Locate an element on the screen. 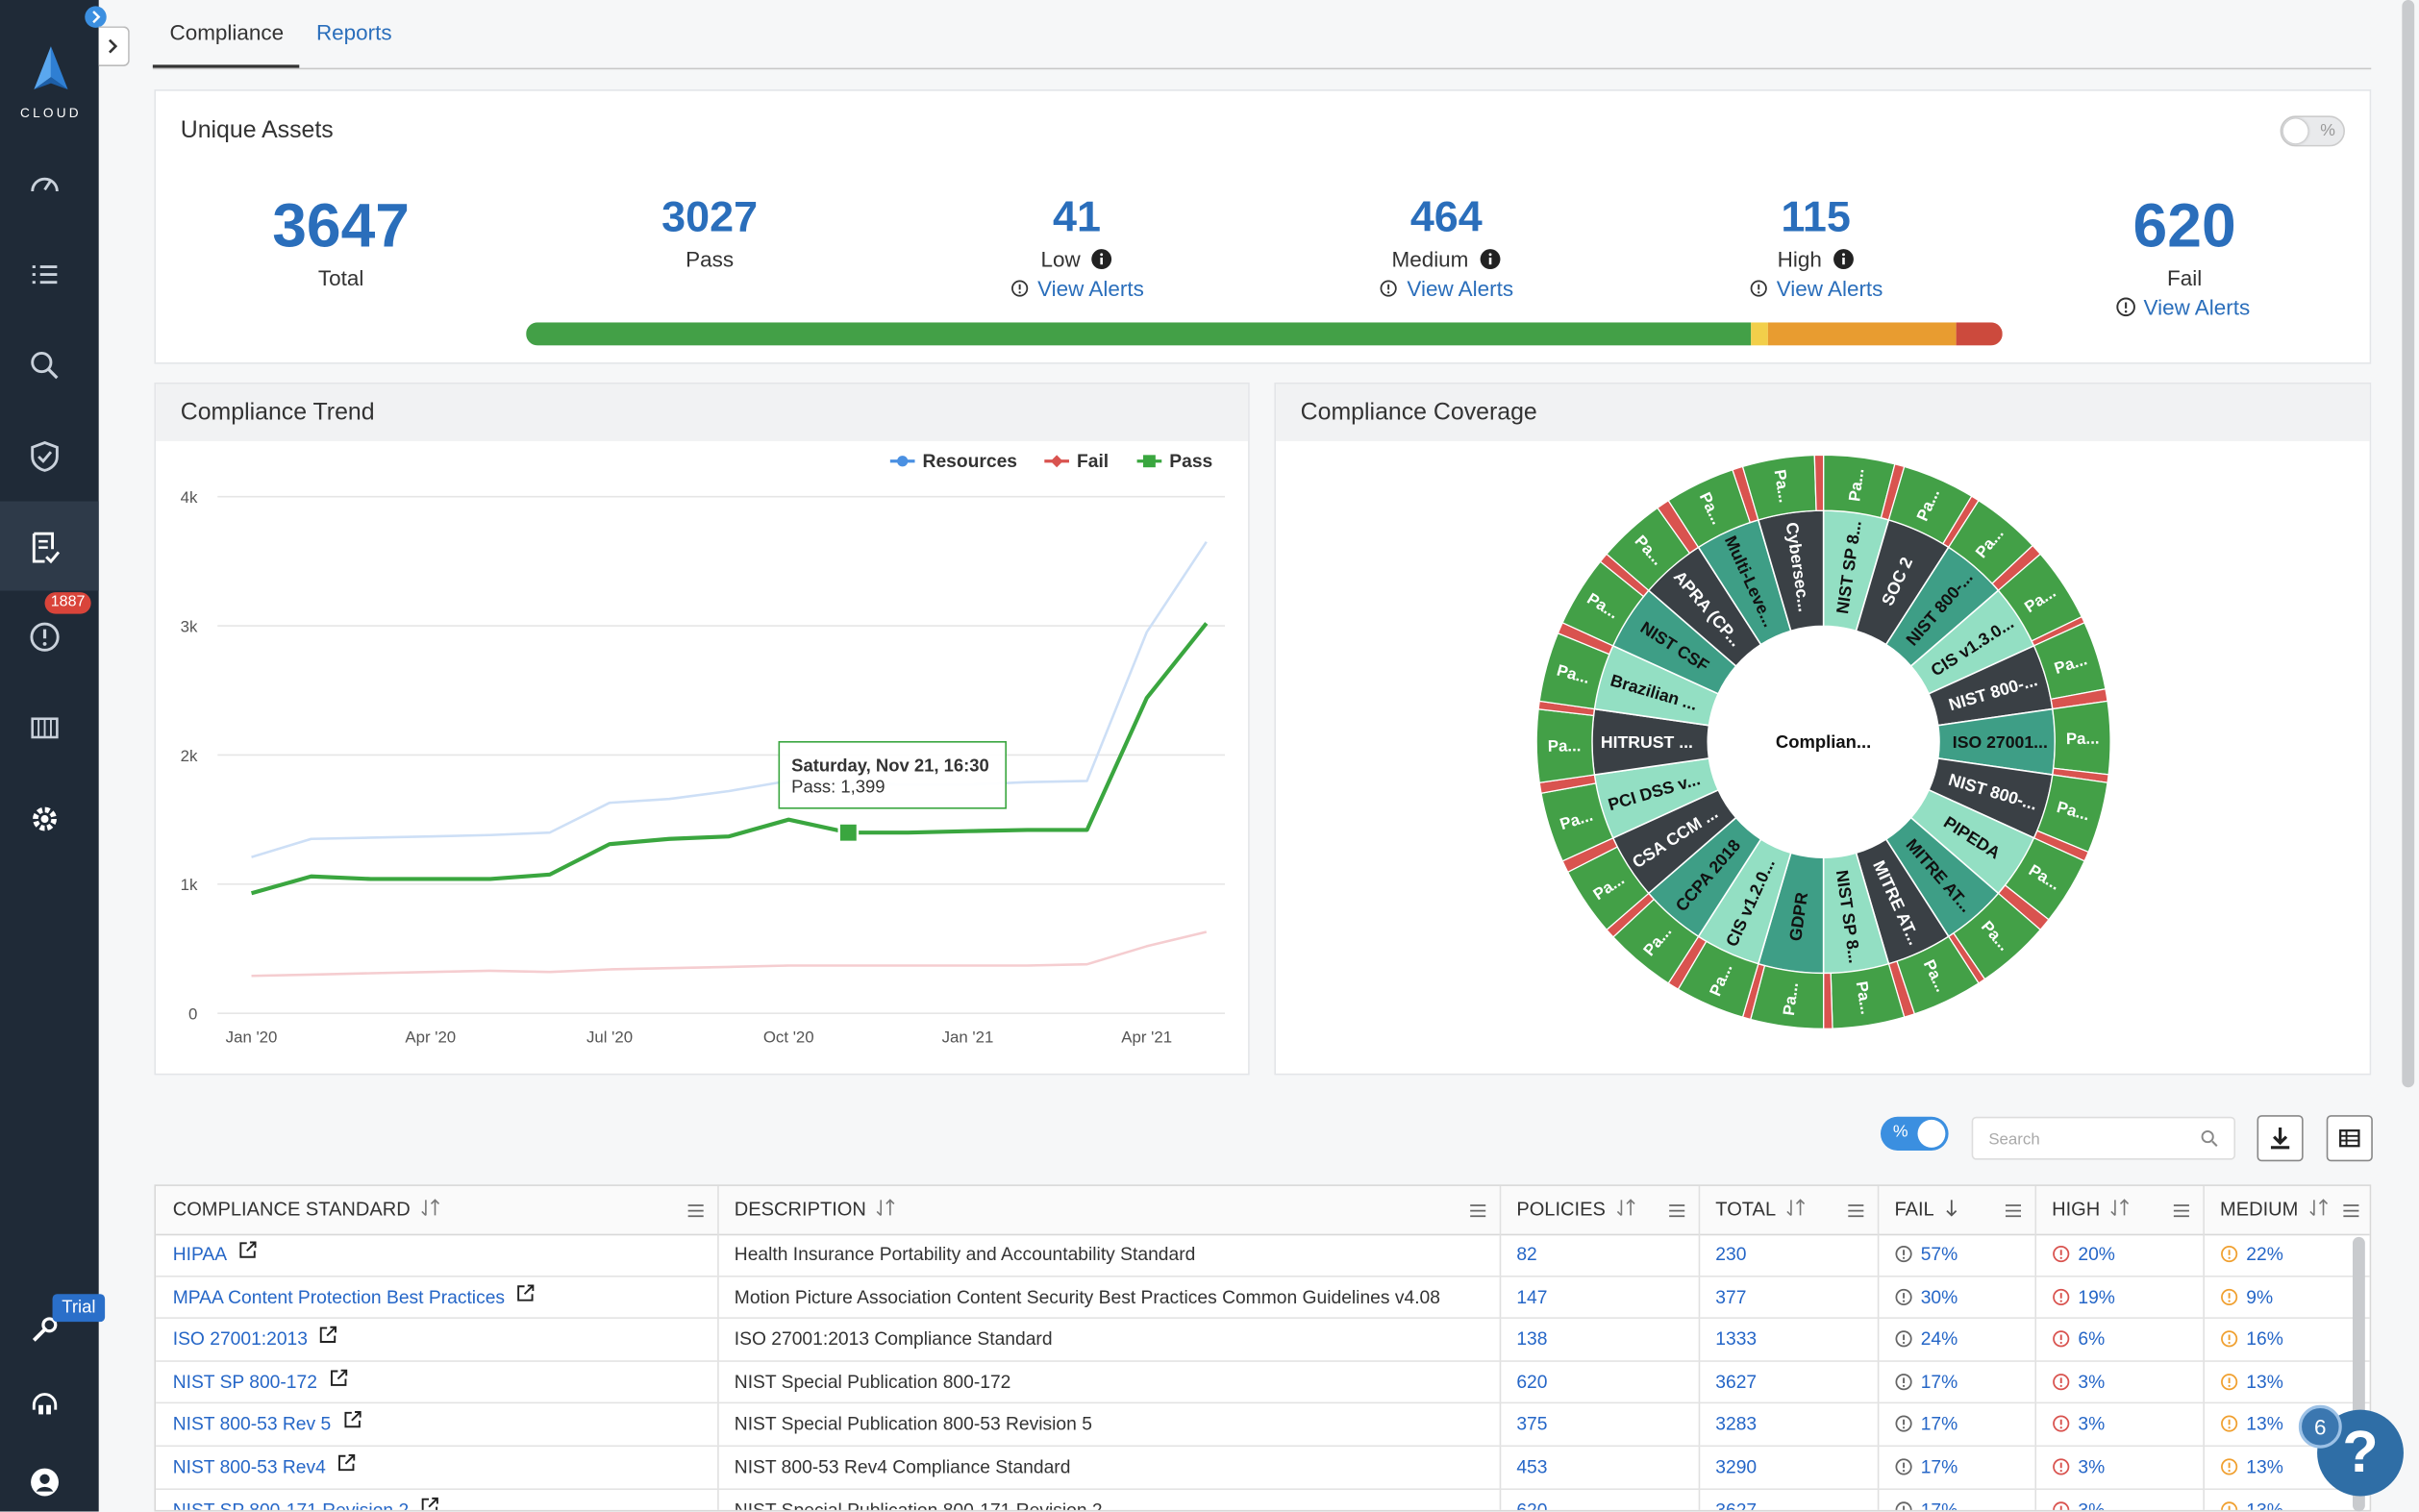  cell-text: 147 is located at coordinates (1532, 1296).